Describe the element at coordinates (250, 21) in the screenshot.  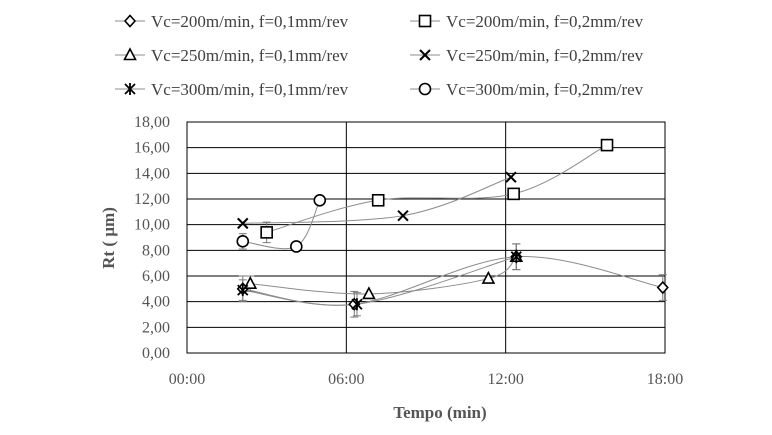
I see `legend-label: Vc=200m/min, f=0,1mm/rev` at that location.